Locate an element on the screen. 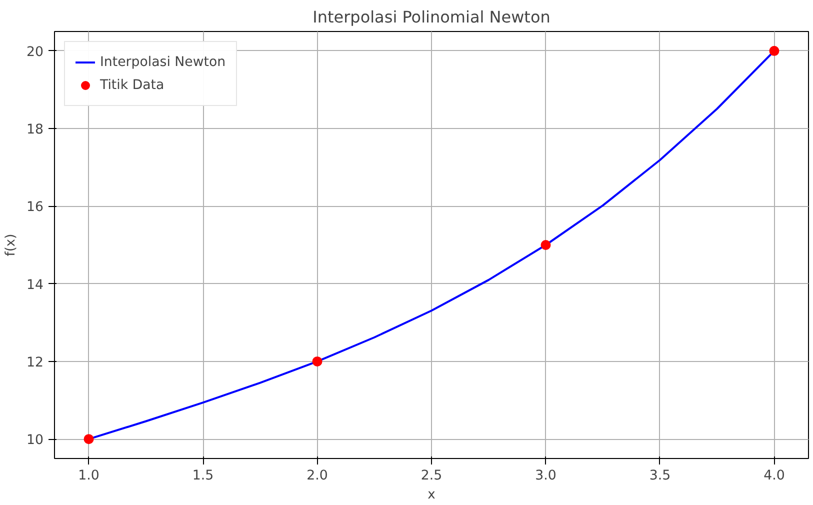 Image resolution: width=813 pixels, height=505 pixels. y-tick-label: 12 is located at coordinates (35, 362).